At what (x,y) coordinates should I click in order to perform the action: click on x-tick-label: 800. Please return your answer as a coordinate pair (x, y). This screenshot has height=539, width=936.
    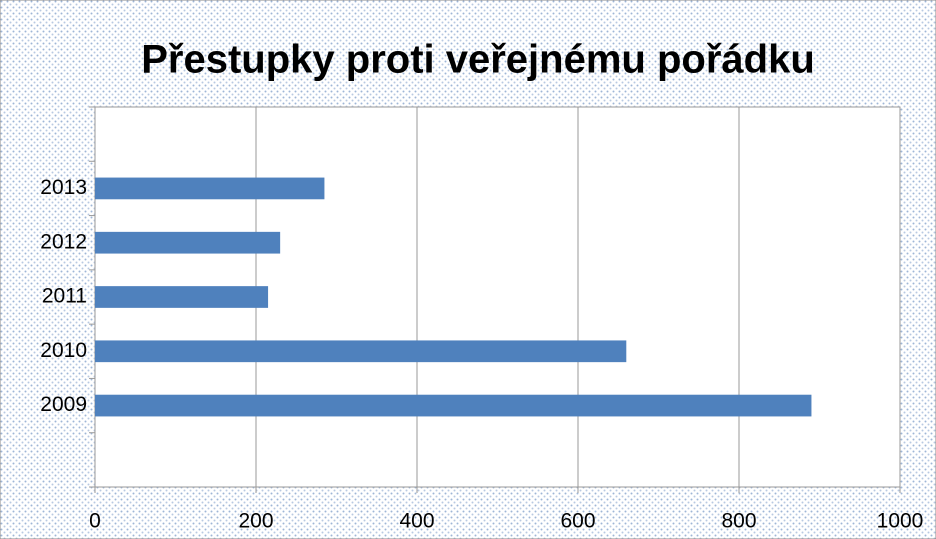
    Looking at the image, I should click on (738, 521).